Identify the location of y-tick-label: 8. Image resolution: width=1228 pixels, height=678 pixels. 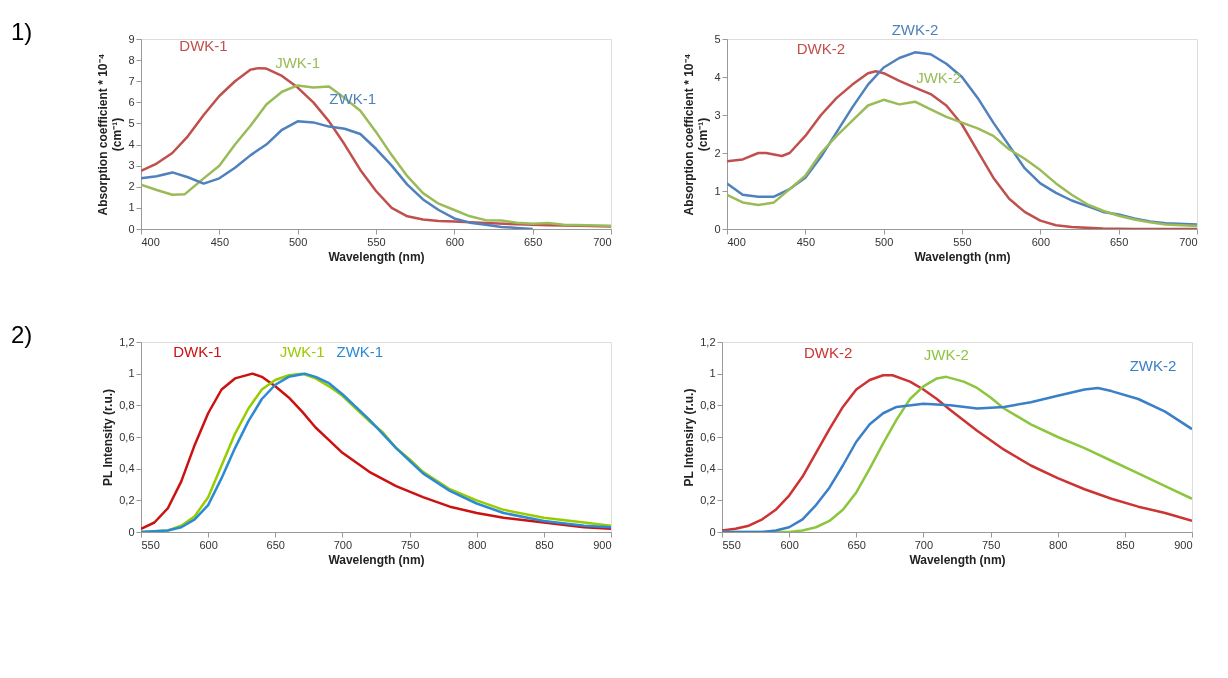
(131, 59).